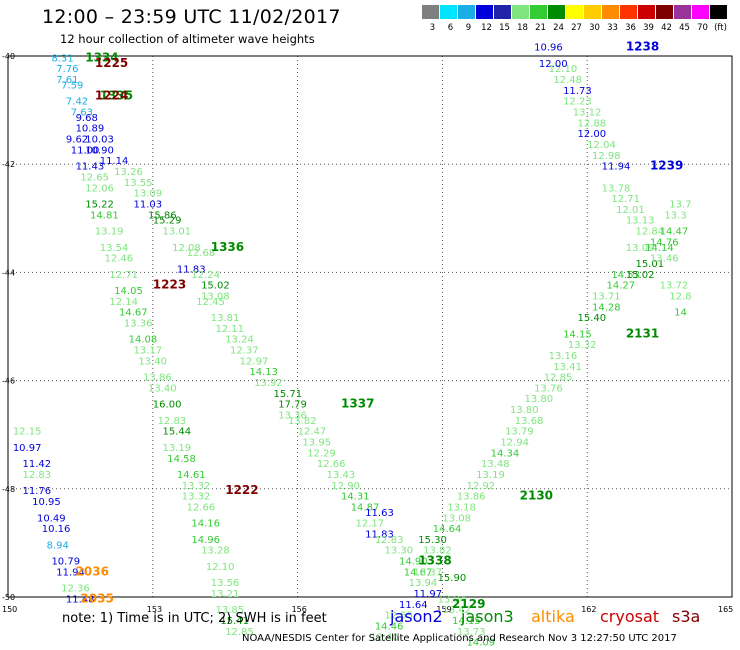 Image resolution: width=740 pixels, height=650 pixels. What do you see at coordinates (612, 28) in the screenshot?
I see `color-scale-label: 33` at bounding box center [612, 28].